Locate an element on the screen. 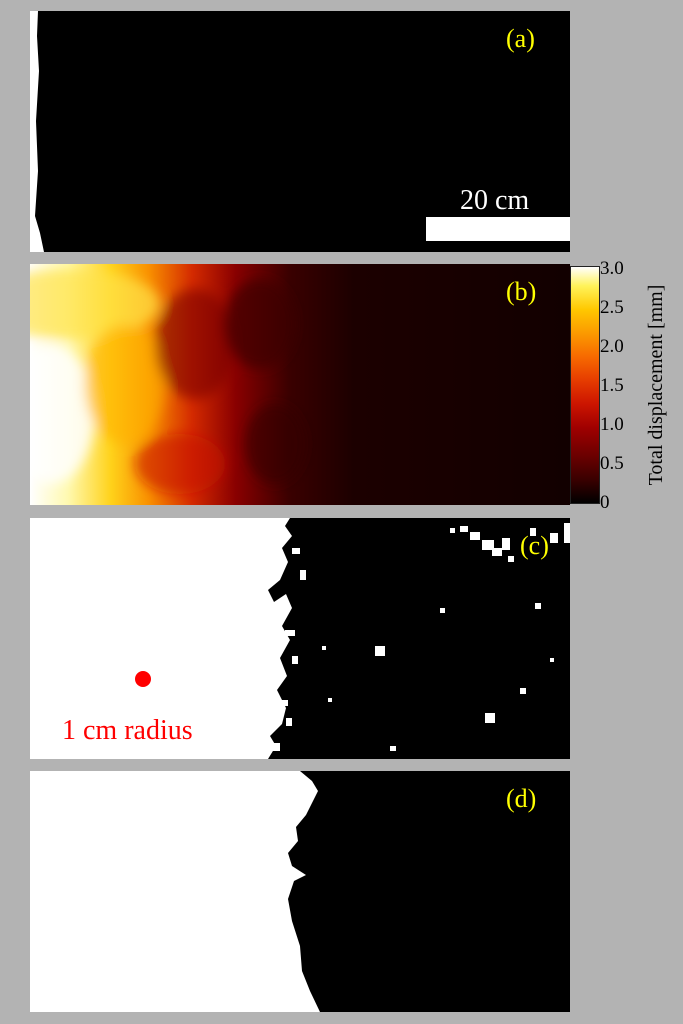  colorbar-tick-1-0: 1.0 is located at coordinates (612, 424).